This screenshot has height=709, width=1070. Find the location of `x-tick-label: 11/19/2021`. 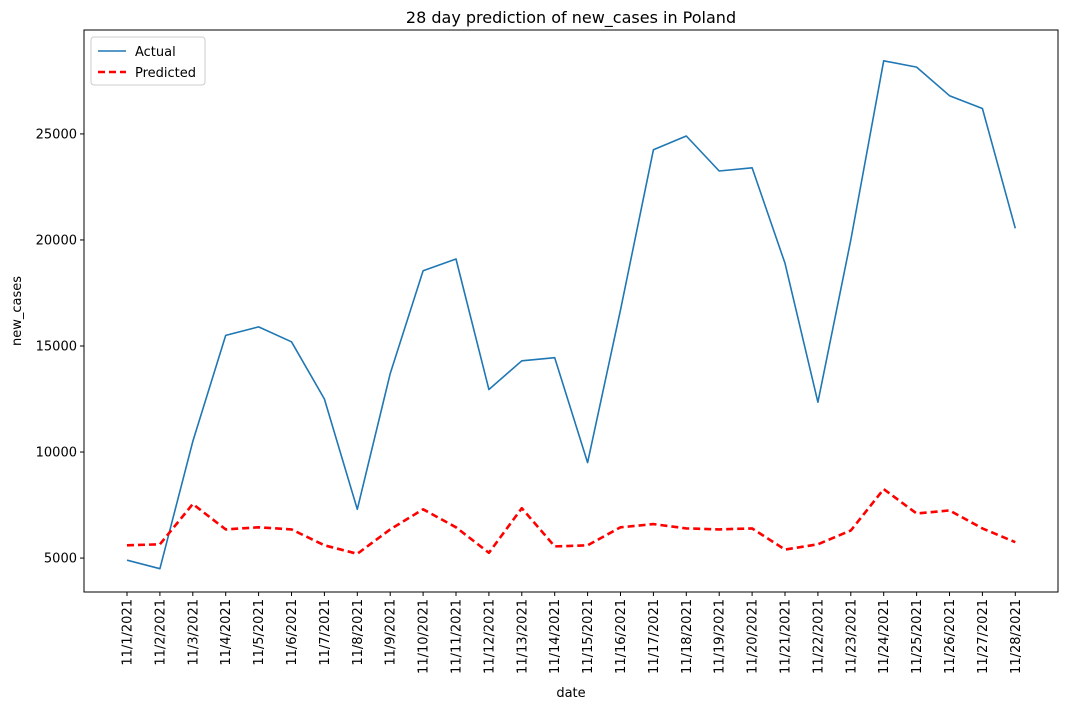

x-tick-label: 11/19/2021 is located at coordinates (720, 636).